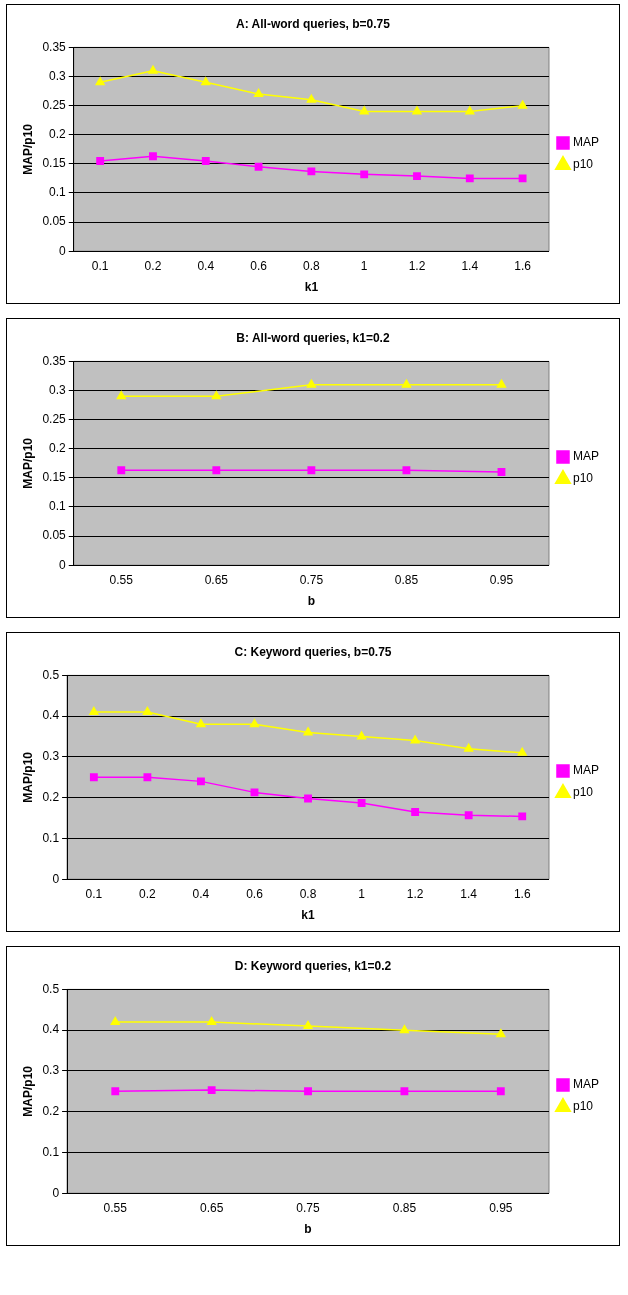  Describe the element at coordinates (308, 1207) in the screenshot. I see `x-tick-label: 0.75` at that location.